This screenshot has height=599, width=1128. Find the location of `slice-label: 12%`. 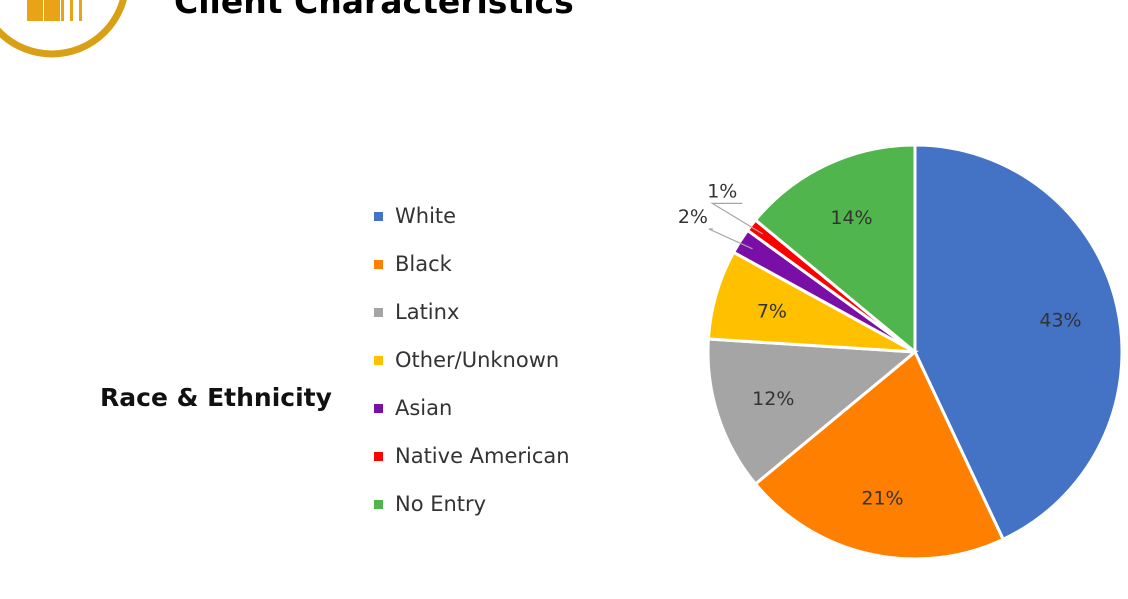

slice-label: 12% is located at coordinates (773, 399).